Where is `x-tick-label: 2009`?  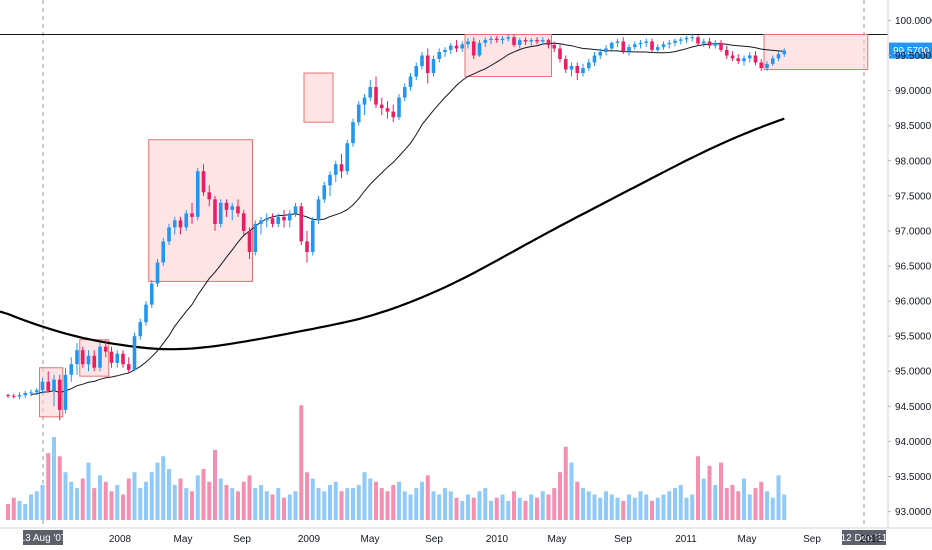
x-tick-label: 2009 is located at coordinates (309, 539).